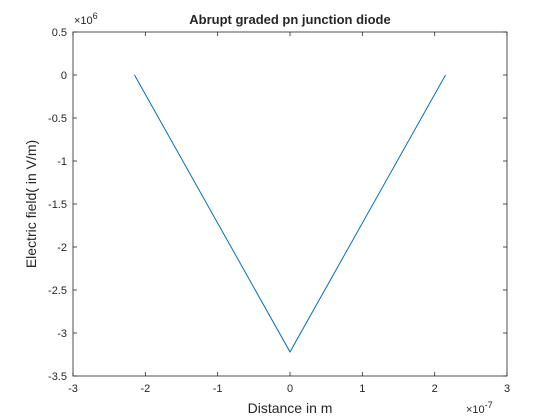 The height and width of the screenshot is (420, 560). Describe the element at coordinates (64, 76) in the screenshot. I see `y-tick-label: 0` at that location.